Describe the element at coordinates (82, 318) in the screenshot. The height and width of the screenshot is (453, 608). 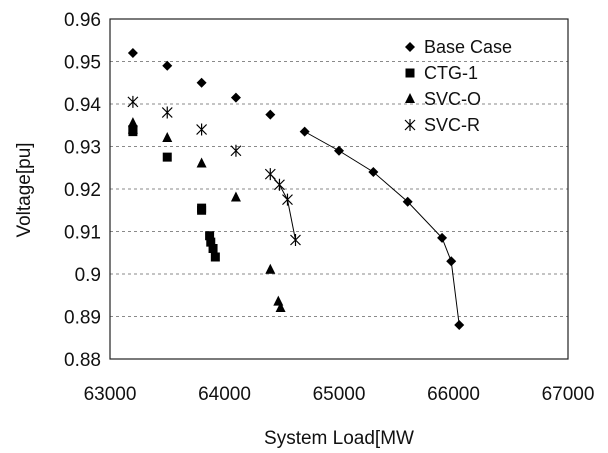
I see `y-tick-label: 0.89` at that location.